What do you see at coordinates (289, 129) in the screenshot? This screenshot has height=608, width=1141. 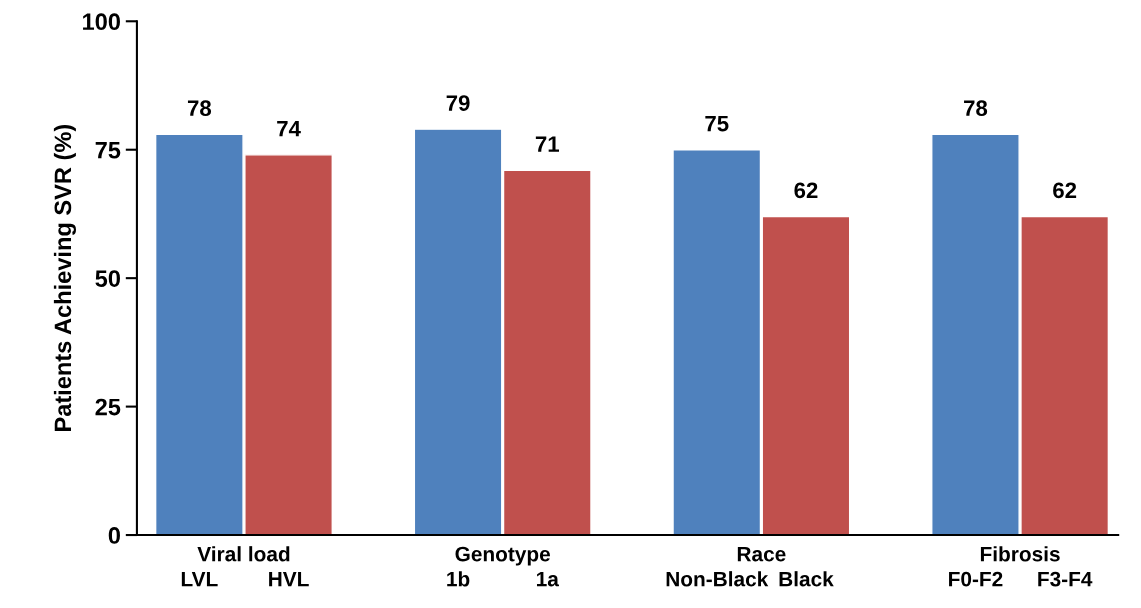 I see `data-label: 74` at bounding box center [289, 129].